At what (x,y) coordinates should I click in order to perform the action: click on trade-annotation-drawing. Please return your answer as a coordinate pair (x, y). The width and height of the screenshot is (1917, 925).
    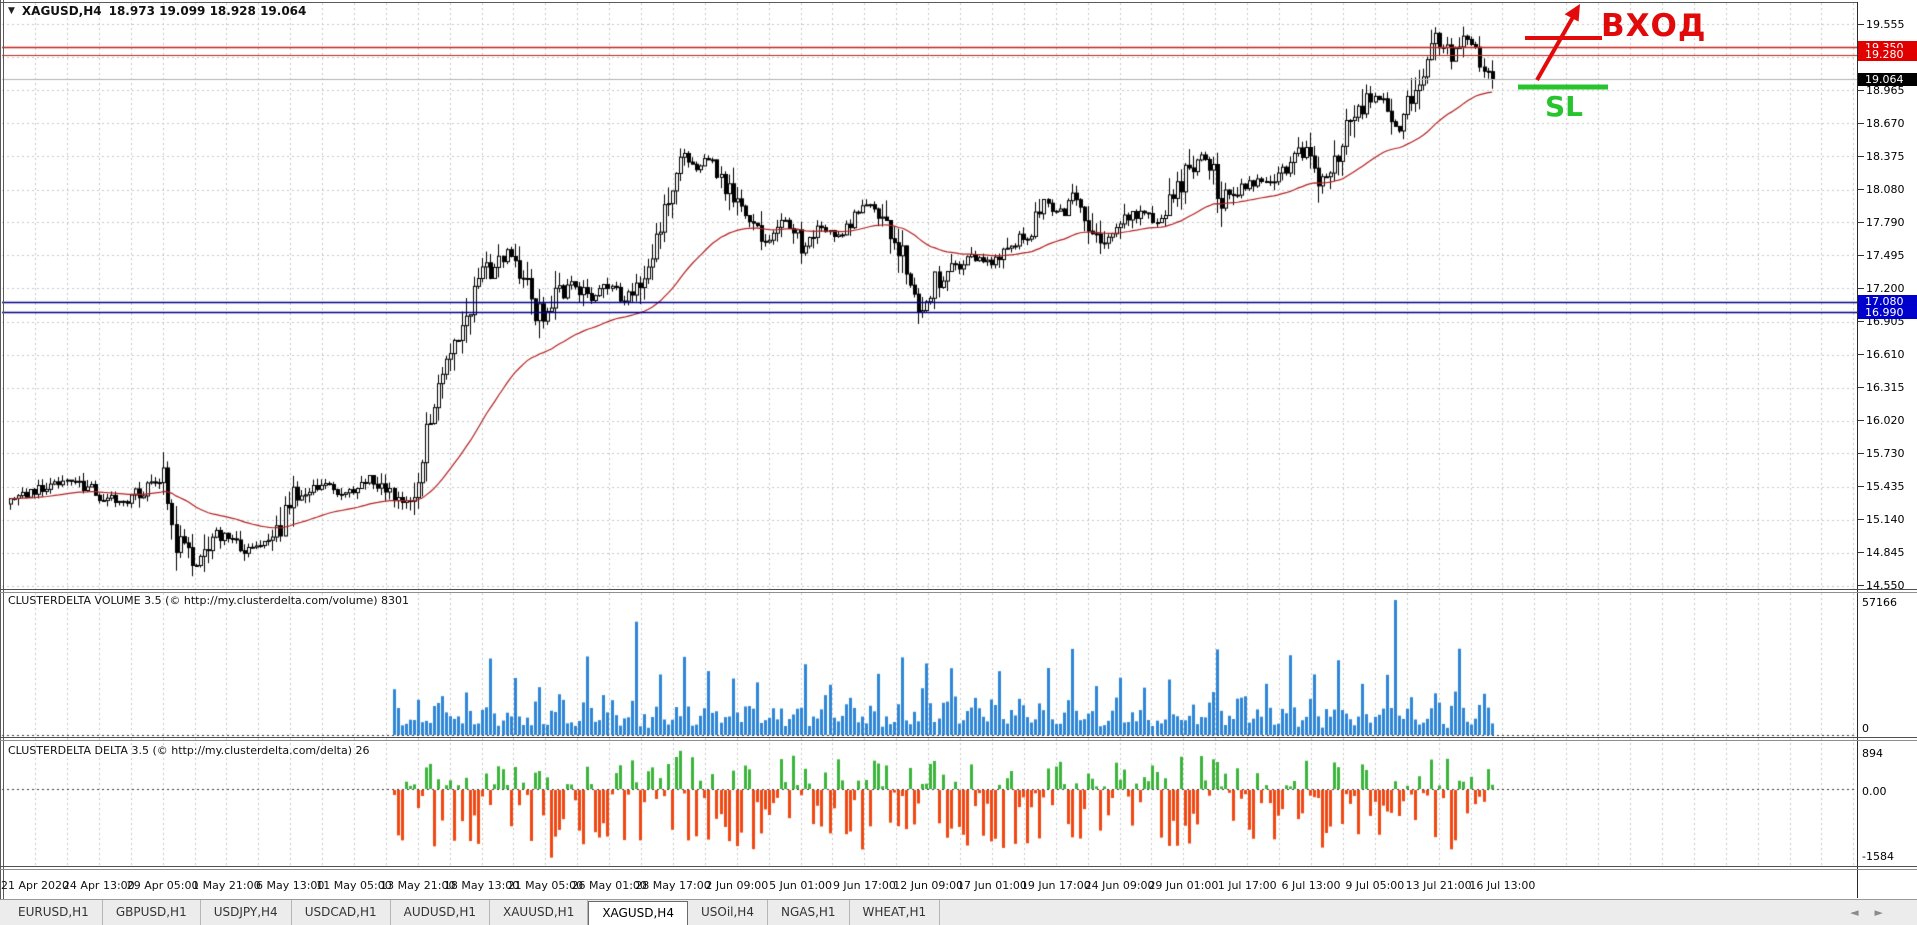
    Looking at the image, I should click on (1605, 65).